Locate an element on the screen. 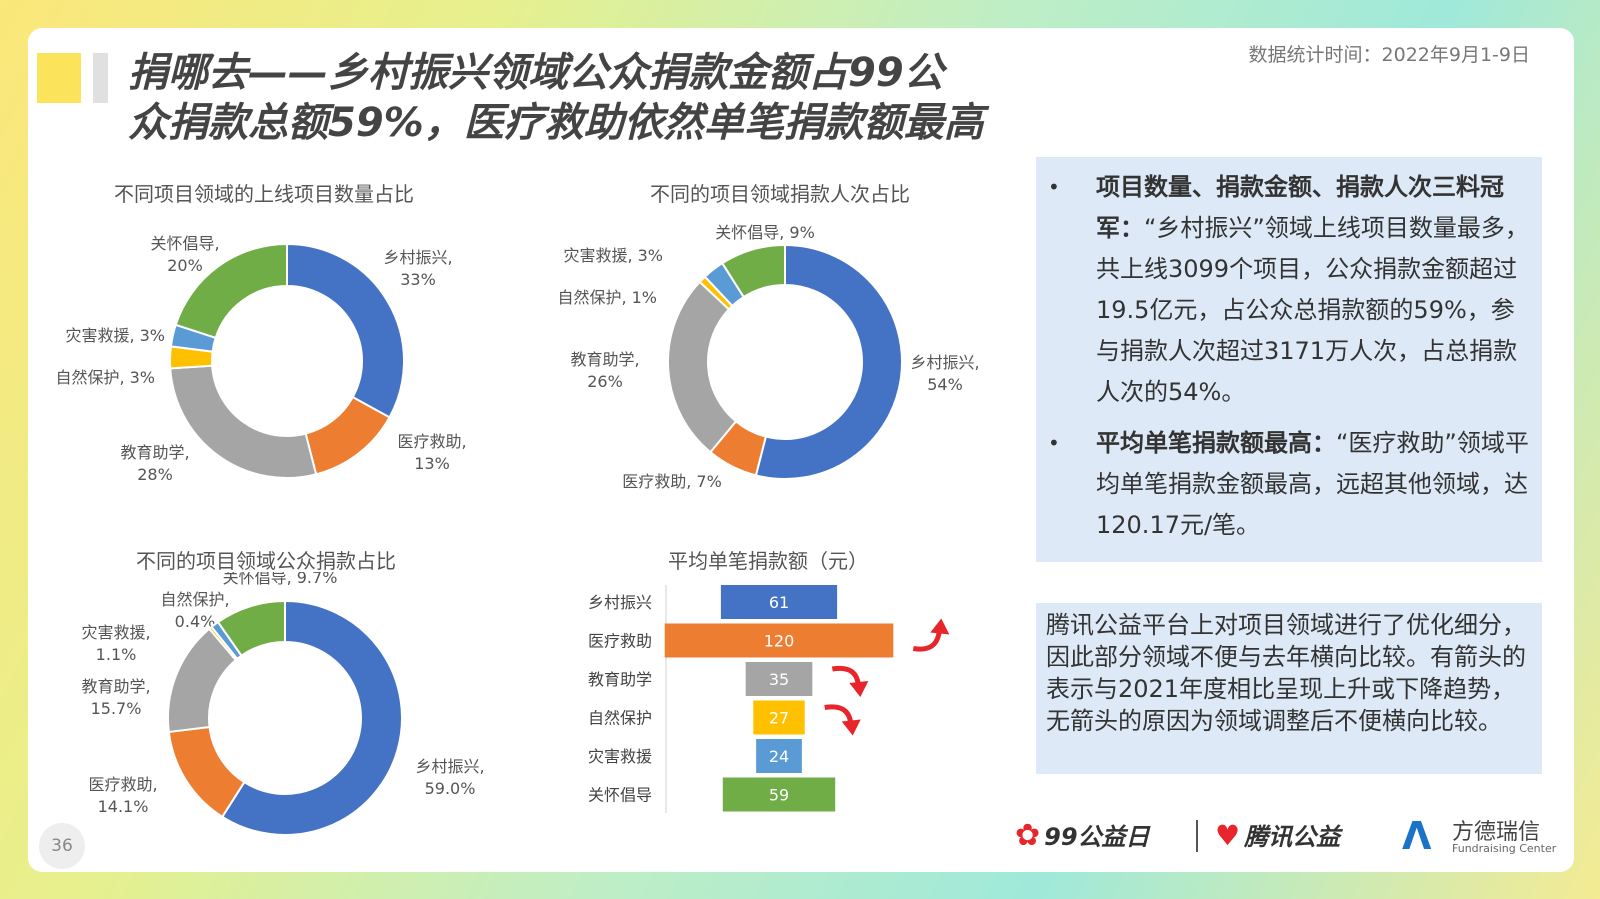 The width and height of the screenshot is (1600, 899). logo-99-day: ✿ 99公益日 is located at coordinates (1082, 835).